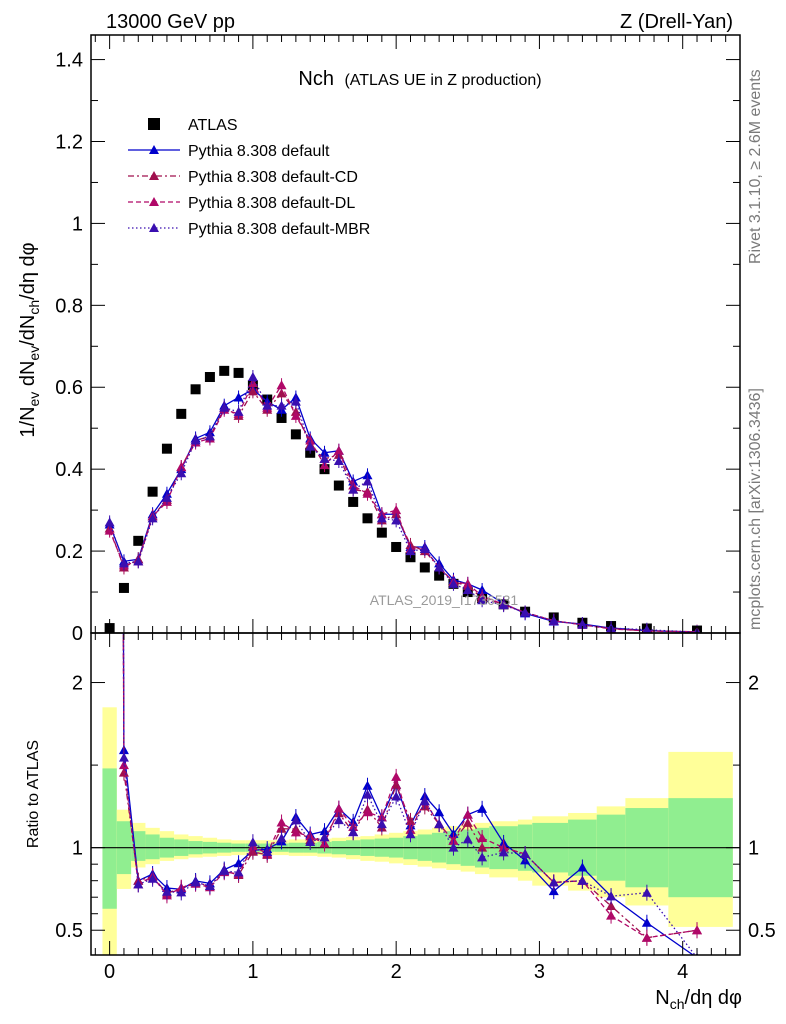  What do you see at coordinates (273, 177) in the screenshot?
I see `legend-label: Pythia 8.308 default-CD` at bounding box center [273, 177].